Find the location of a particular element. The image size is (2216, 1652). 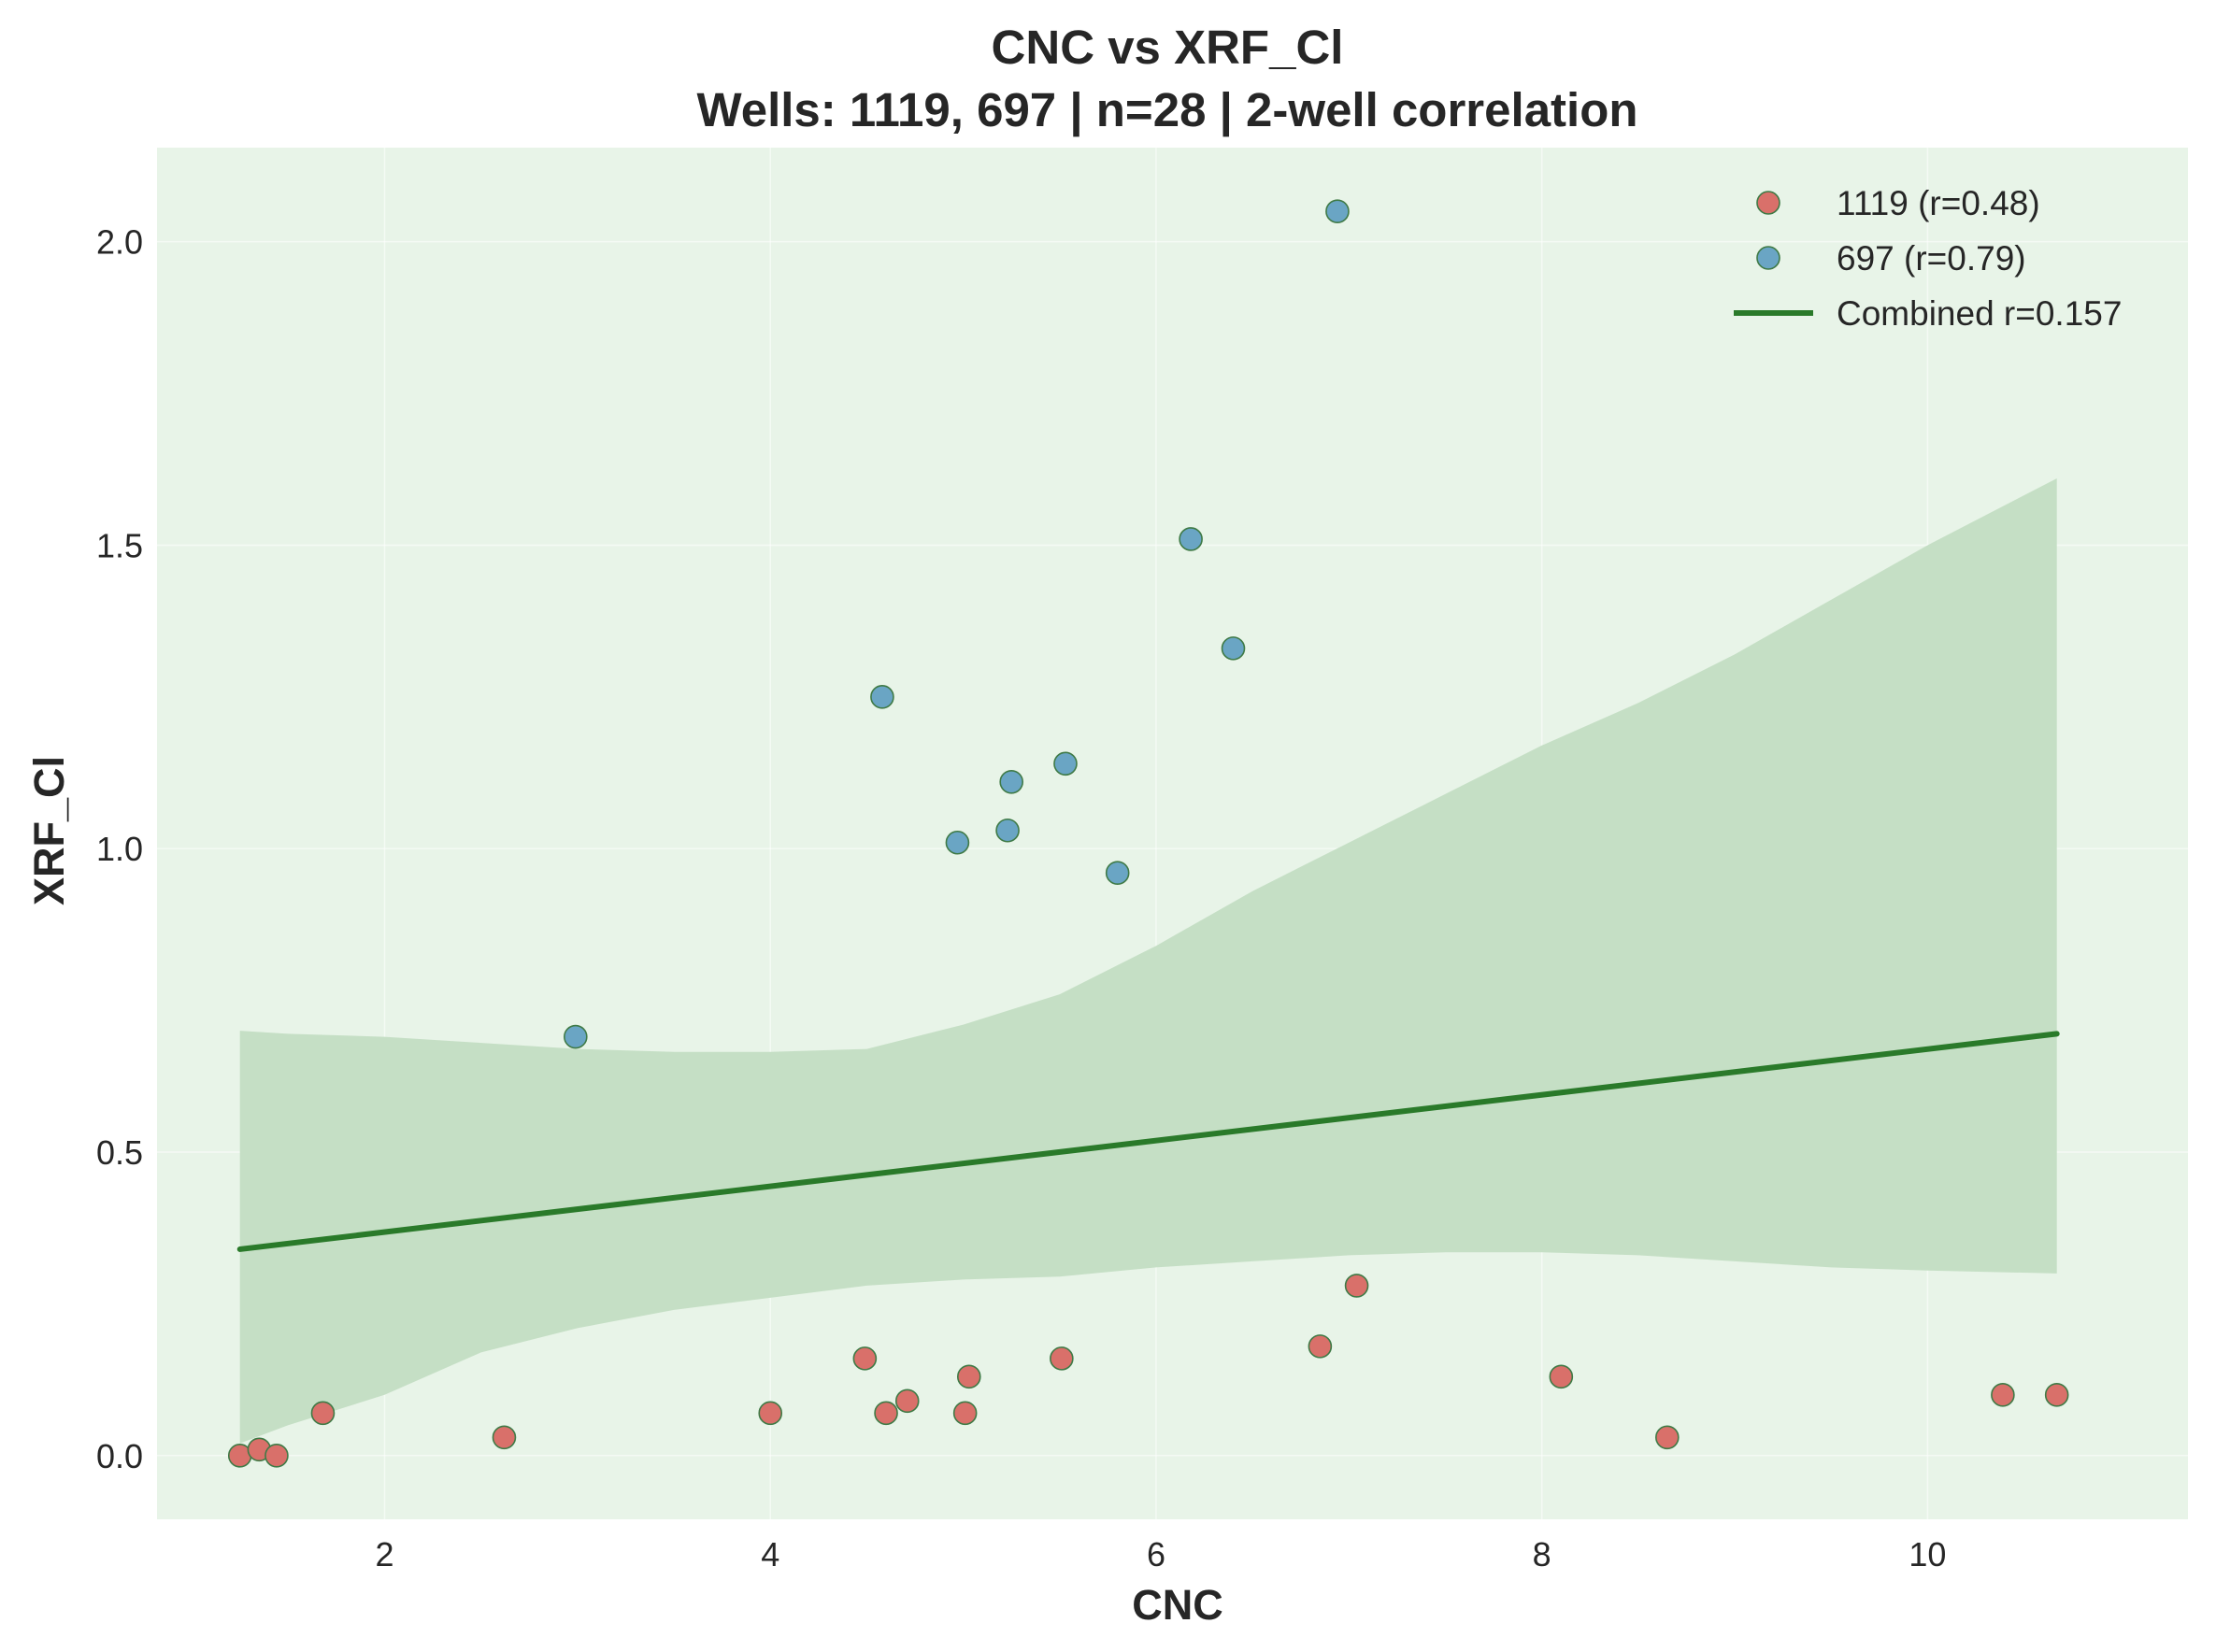

fit-line-layer is located at coordinates (1148, 1141).